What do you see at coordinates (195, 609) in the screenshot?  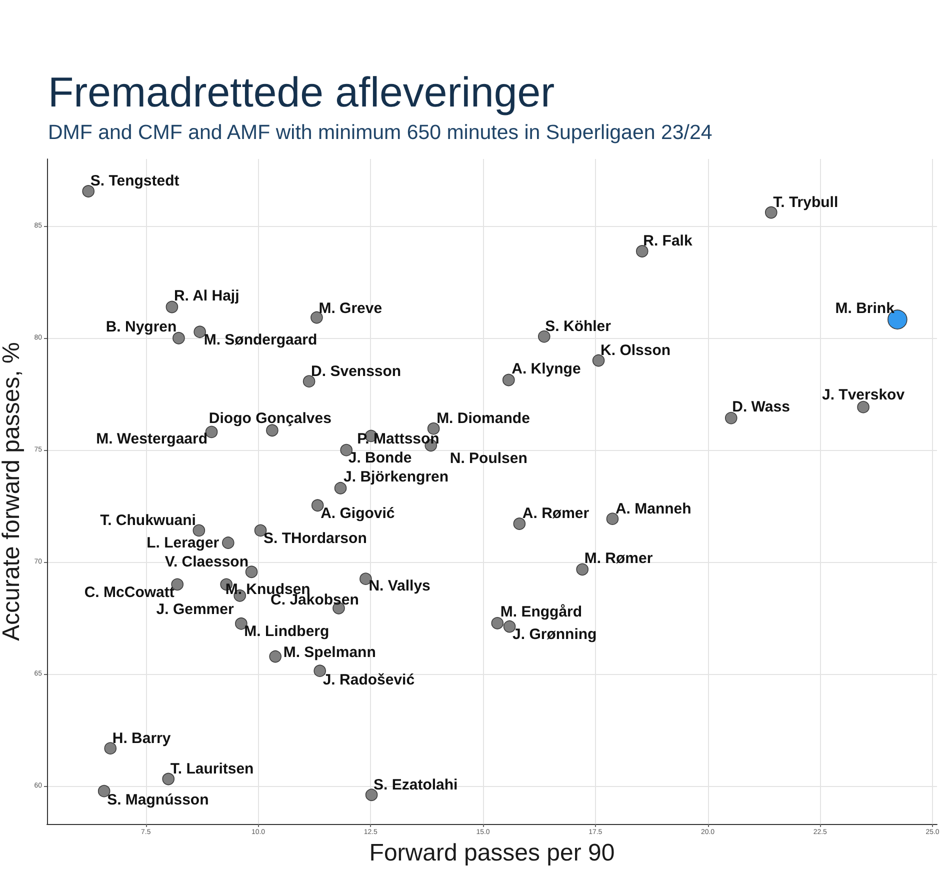 I see `annotation: J. Gemmer` at bounding box center [195, 609].